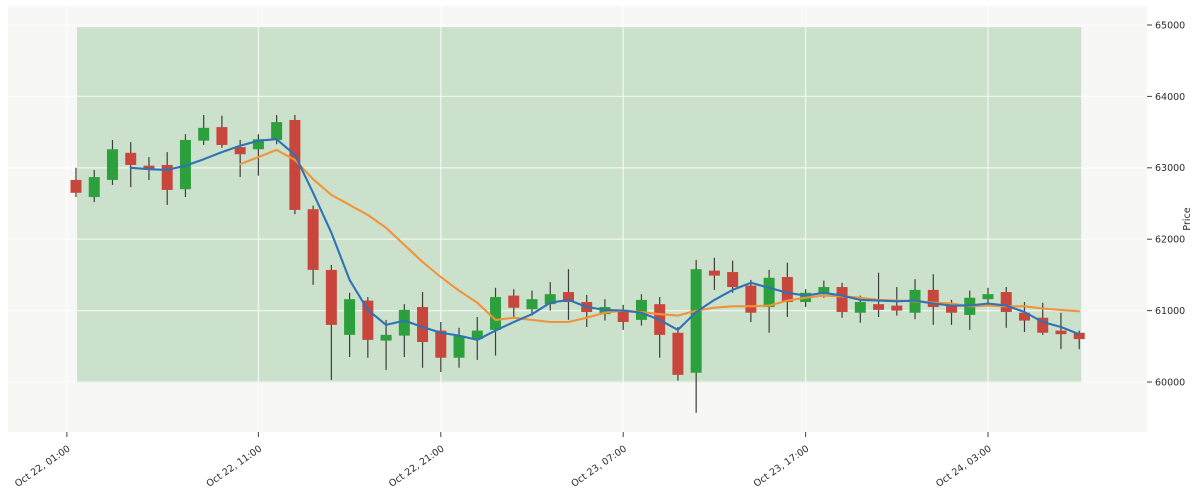 The width and height of the screenshot is (1200, 492). Describe the element at coordinates (1170, 97) in the screenshot. I see `y-tick-label: 64000` at that location.